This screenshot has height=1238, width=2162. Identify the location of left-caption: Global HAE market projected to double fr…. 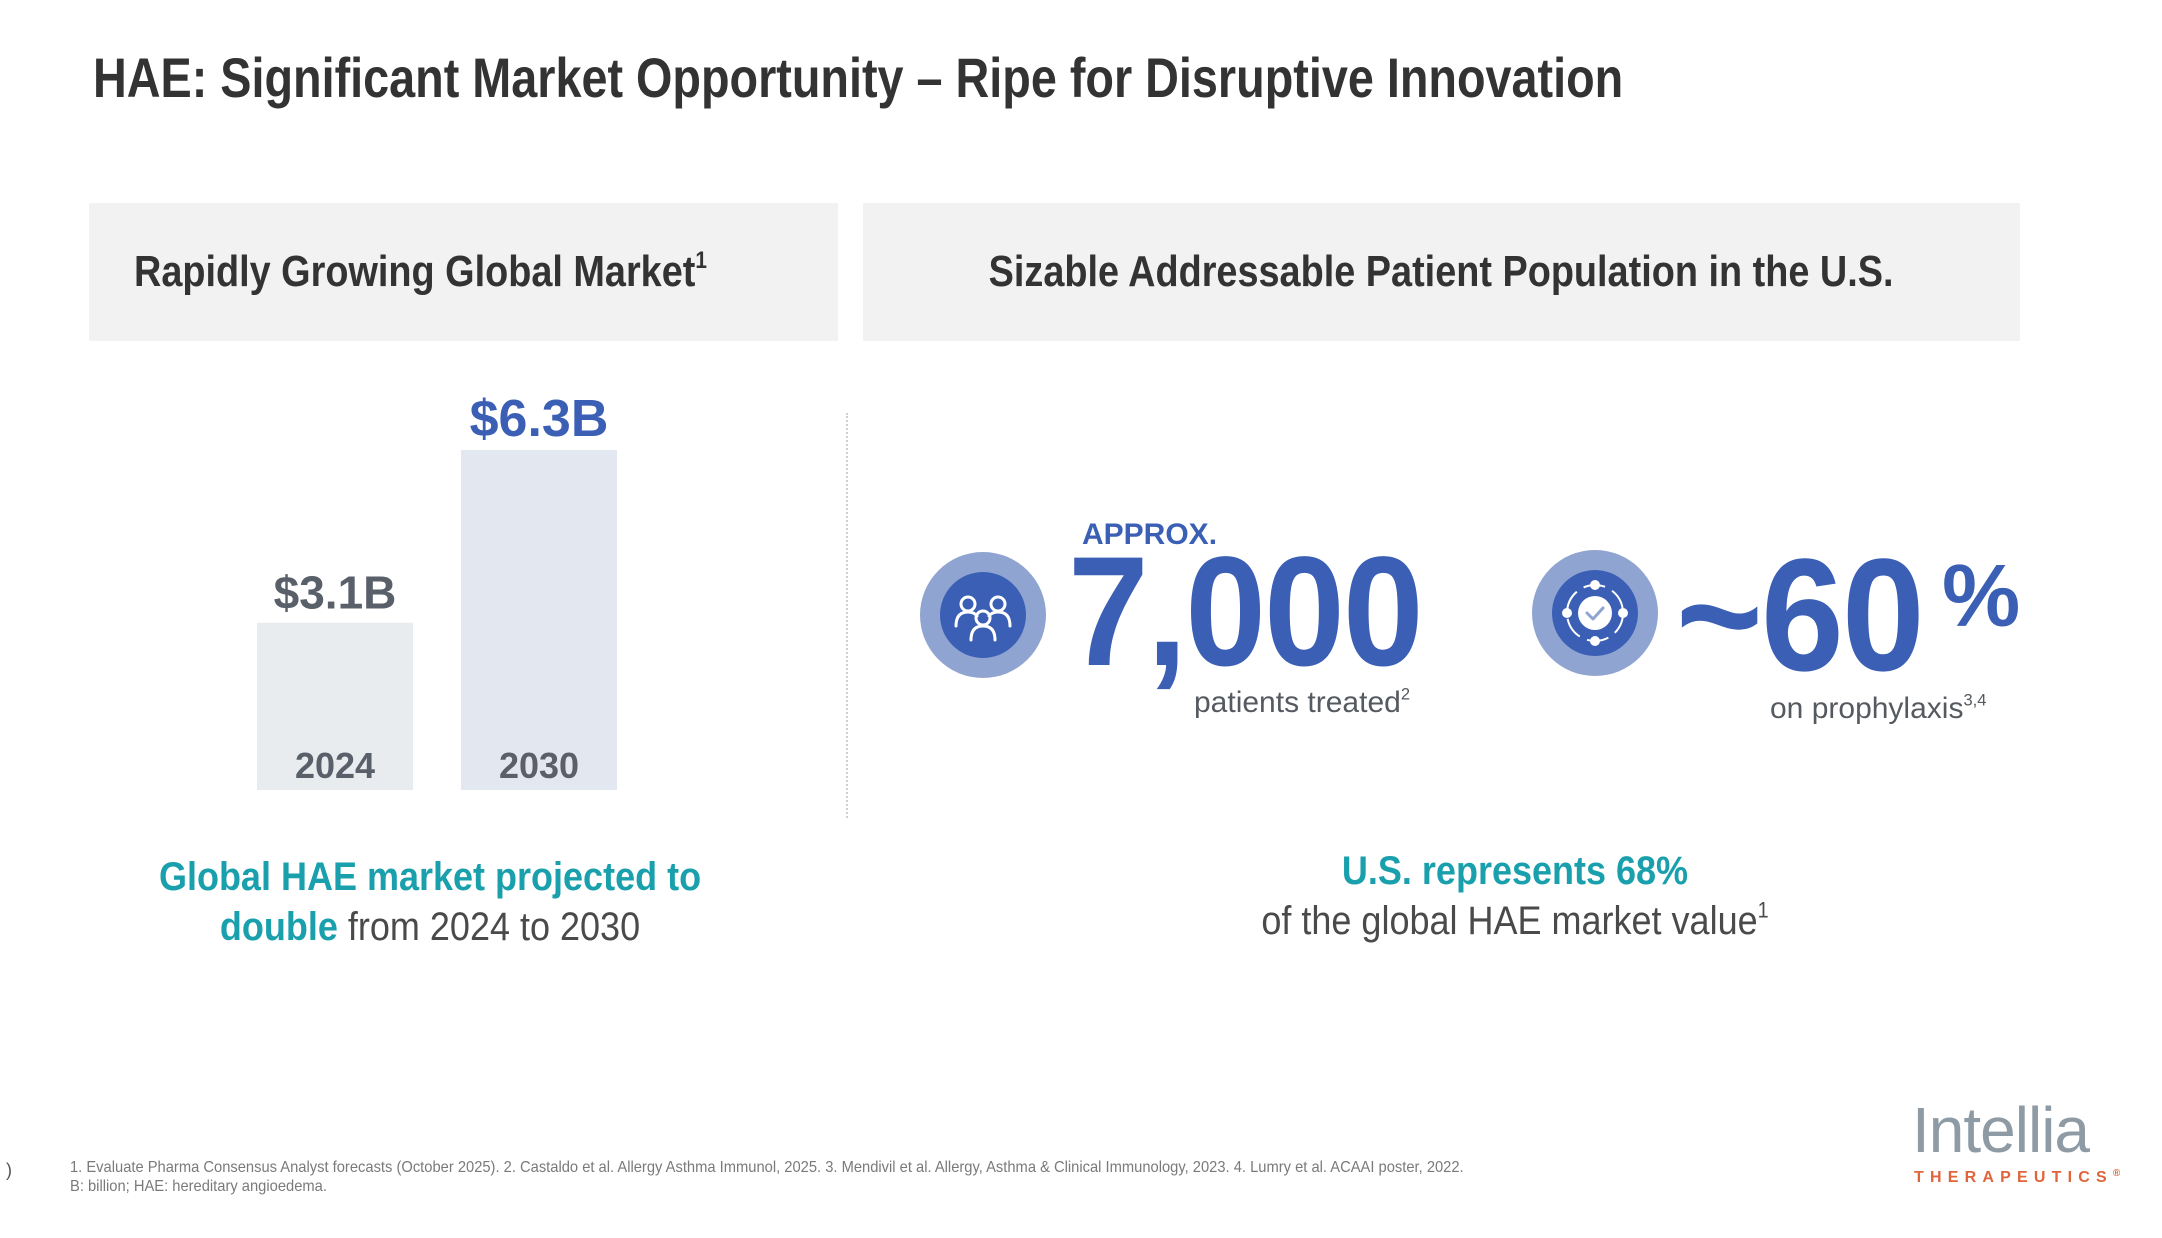
(430, 902).